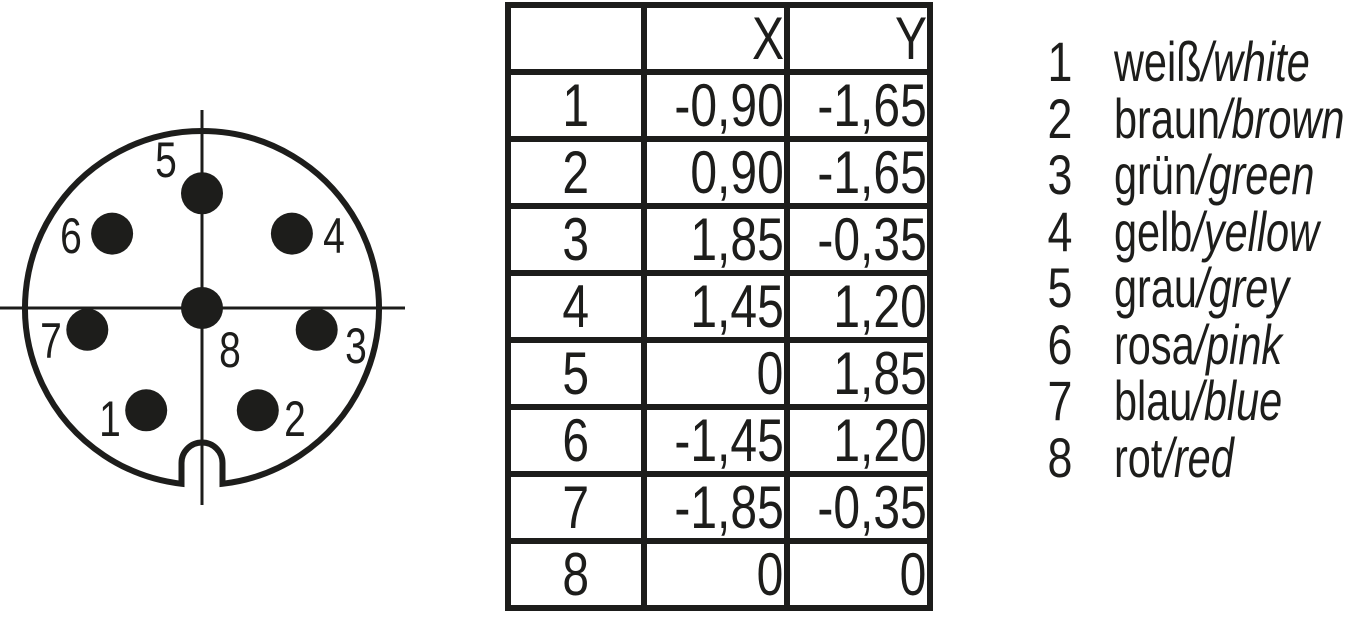 This screenshot has width=1350, height=623. Describe the element at coordinates (1154, 344) in the screenshot. I see `color-name-german: rosa` at that location.